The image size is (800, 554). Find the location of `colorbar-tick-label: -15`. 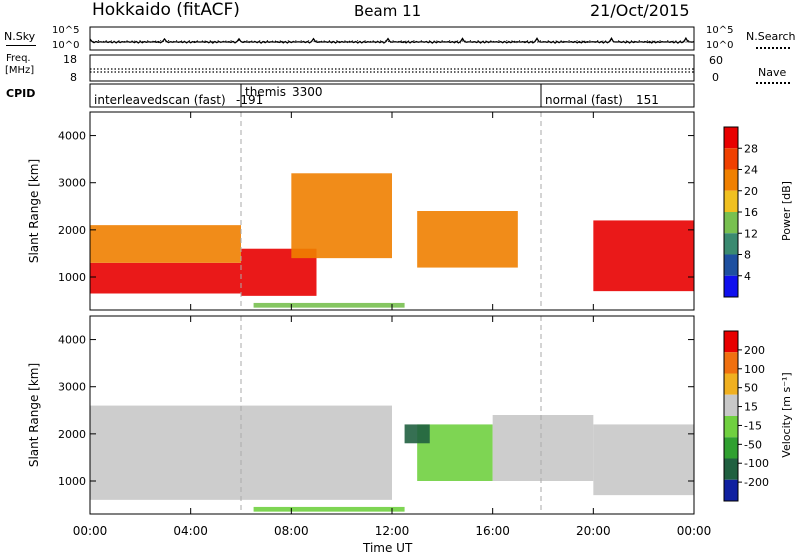

colorbar-tick-label: -15 is located at coordinates (753, 425).